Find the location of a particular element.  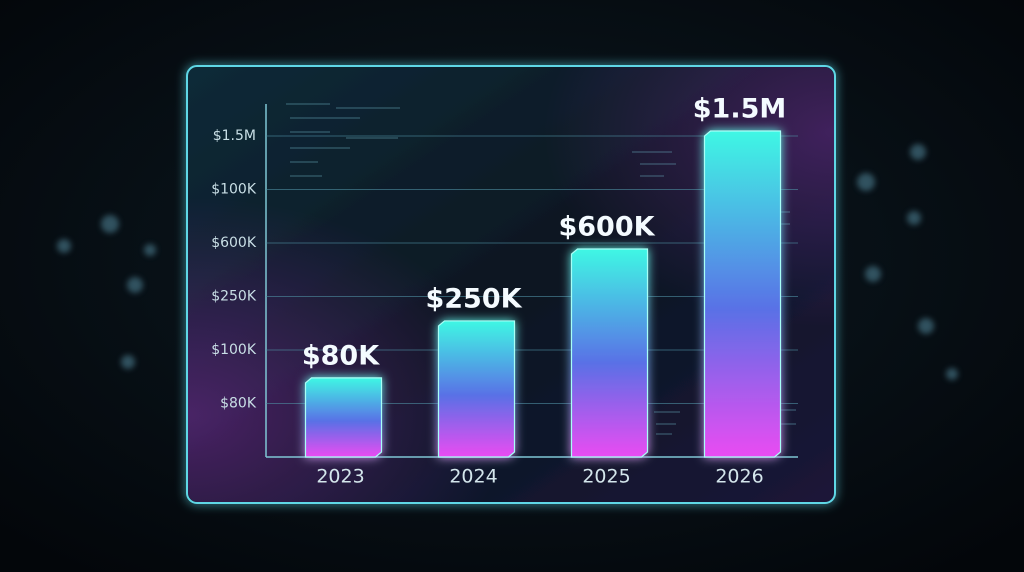

value-label: $80K is located at coordinates (341, 355).